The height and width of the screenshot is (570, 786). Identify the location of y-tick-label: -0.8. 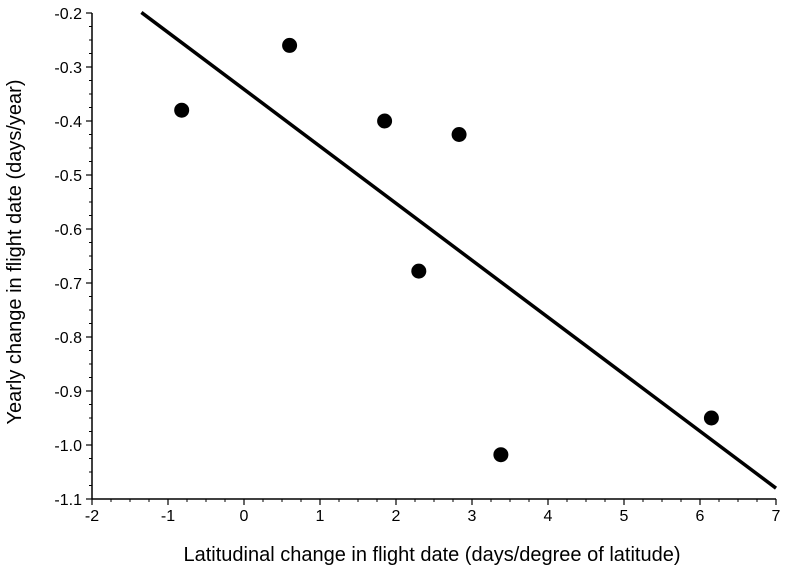
(68, 338).